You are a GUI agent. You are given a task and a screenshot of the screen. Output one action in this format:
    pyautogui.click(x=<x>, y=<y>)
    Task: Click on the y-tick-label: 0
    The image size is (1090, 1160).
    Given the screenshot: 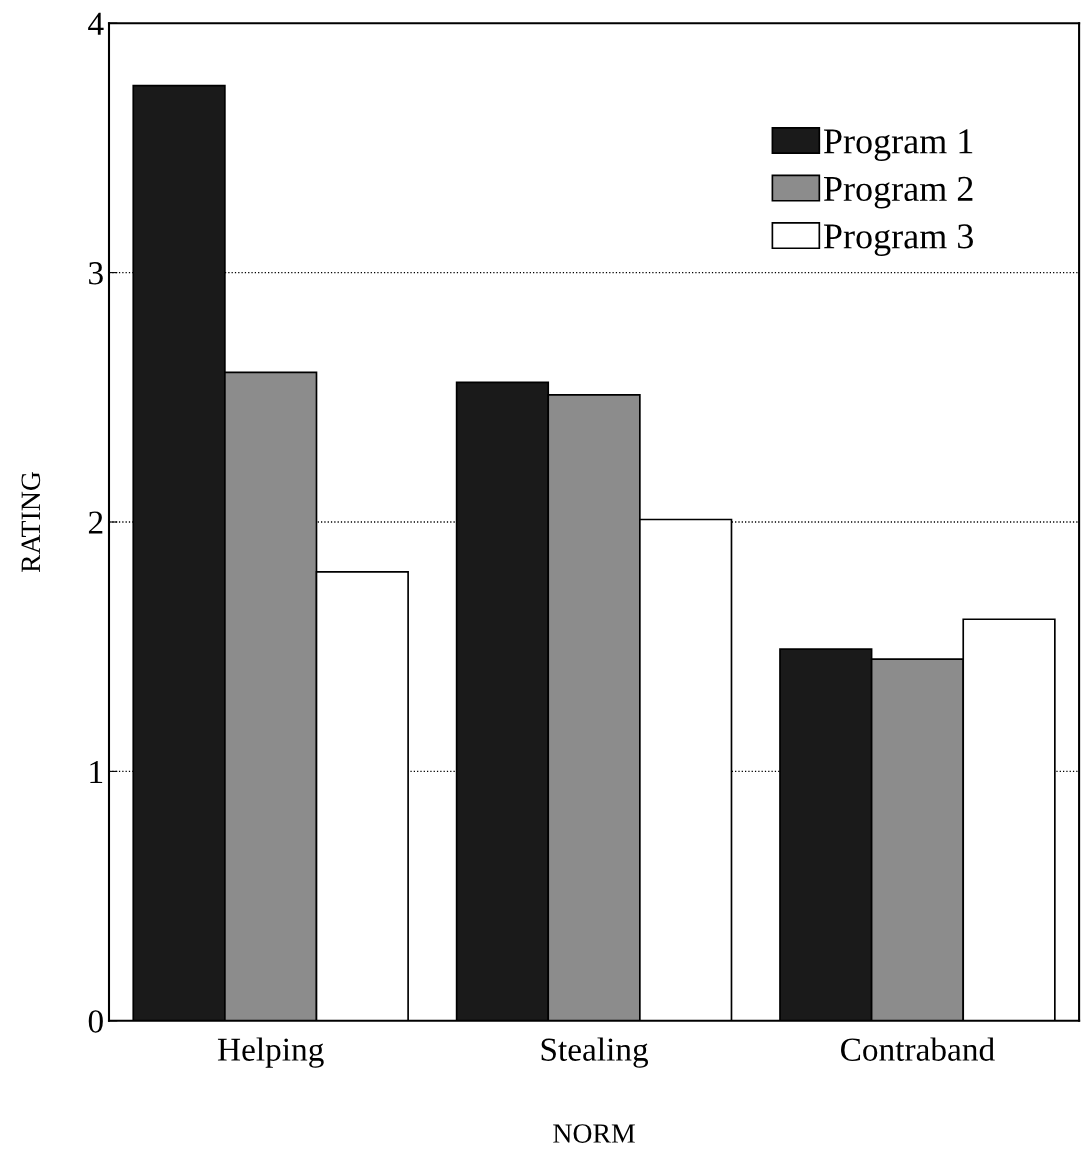 What is the action you would take?
    pyautogui.click(x=95, y=1021)
    